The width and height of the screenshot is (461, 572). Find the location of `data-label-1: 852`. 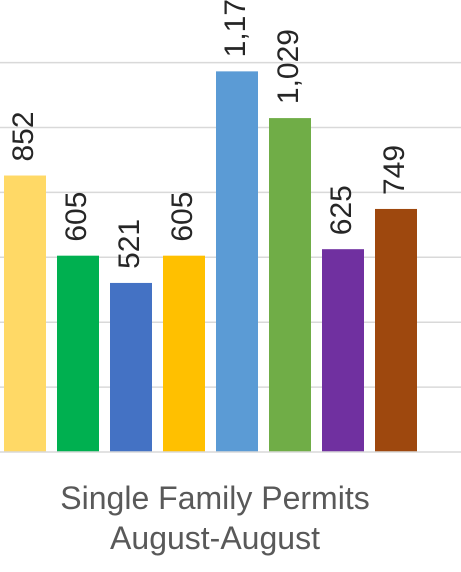

data-label-1: 852 is located at coordinates (23, 136).